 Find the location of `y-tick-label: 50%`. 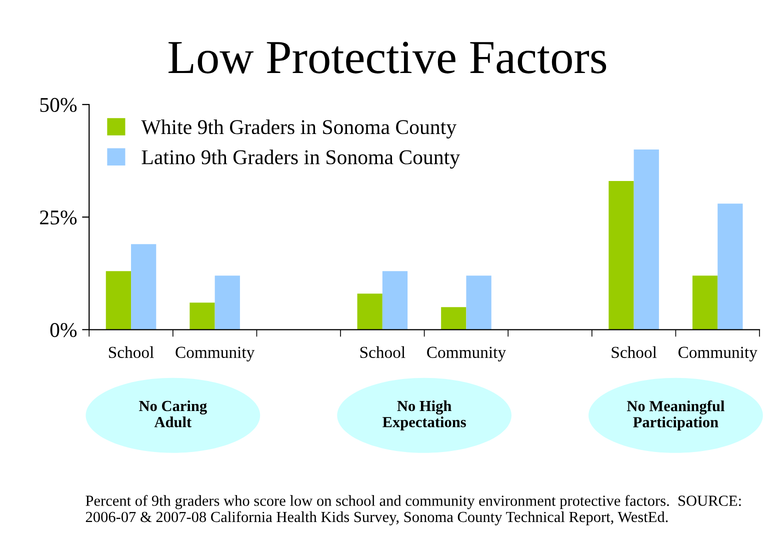

y-tick-label: 50% is located at coordinates (58, 105).